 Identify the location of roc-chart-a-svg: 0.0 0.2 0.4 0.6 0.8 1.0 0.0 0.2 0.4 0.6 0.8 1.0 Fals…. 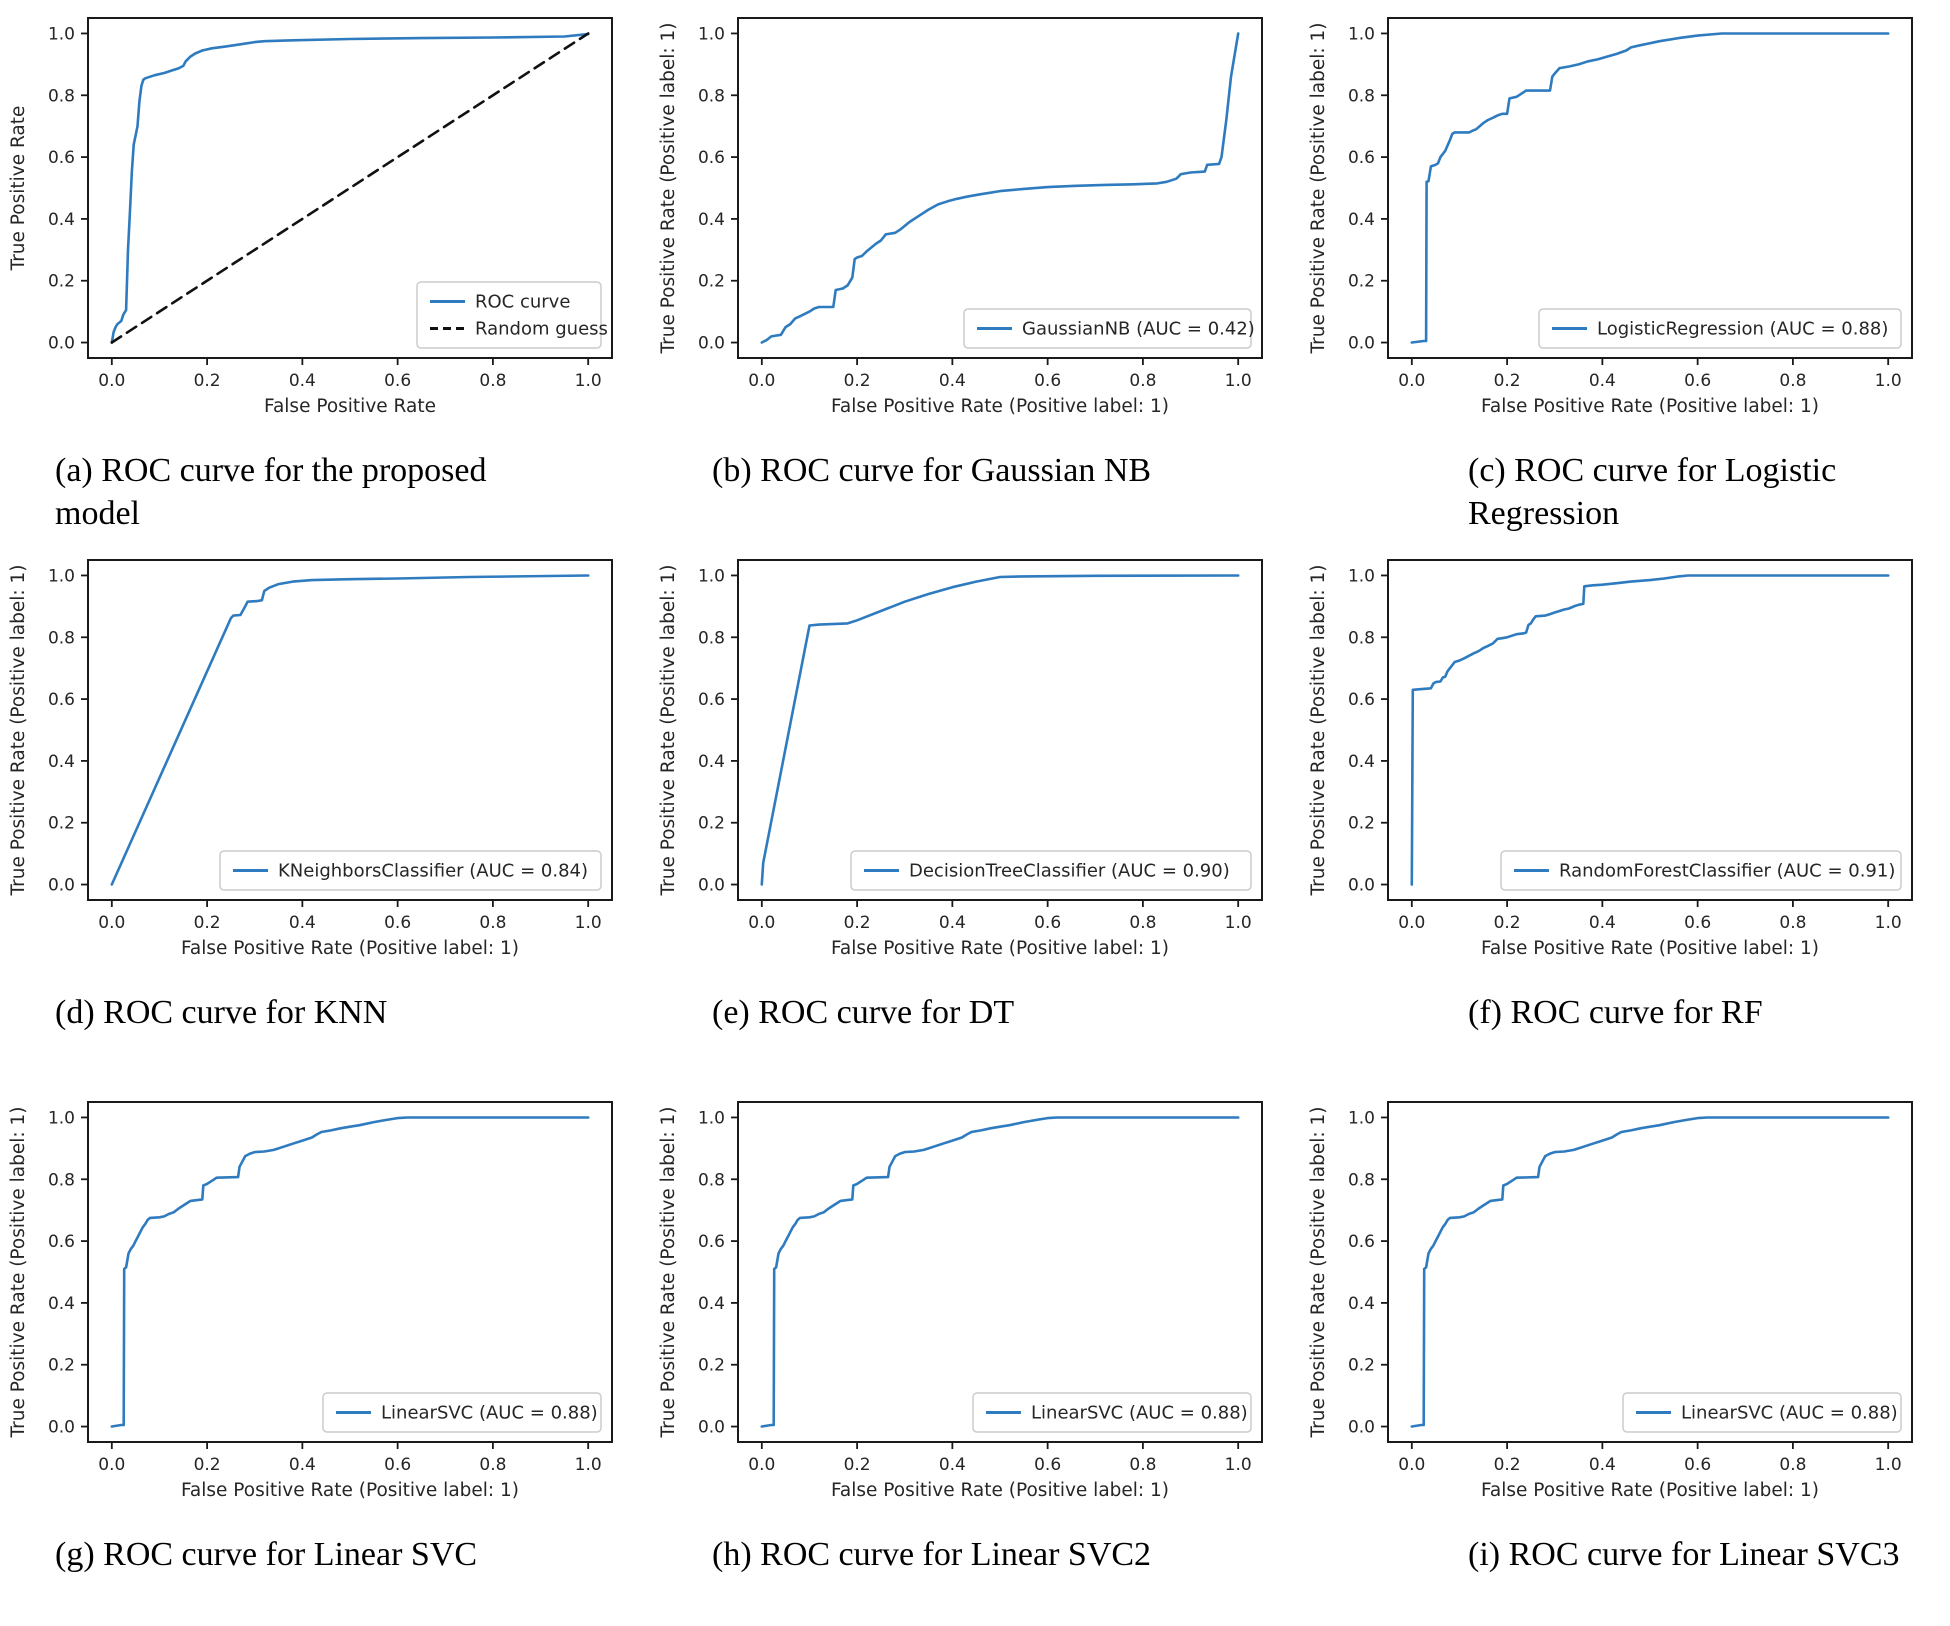
(315, 221).